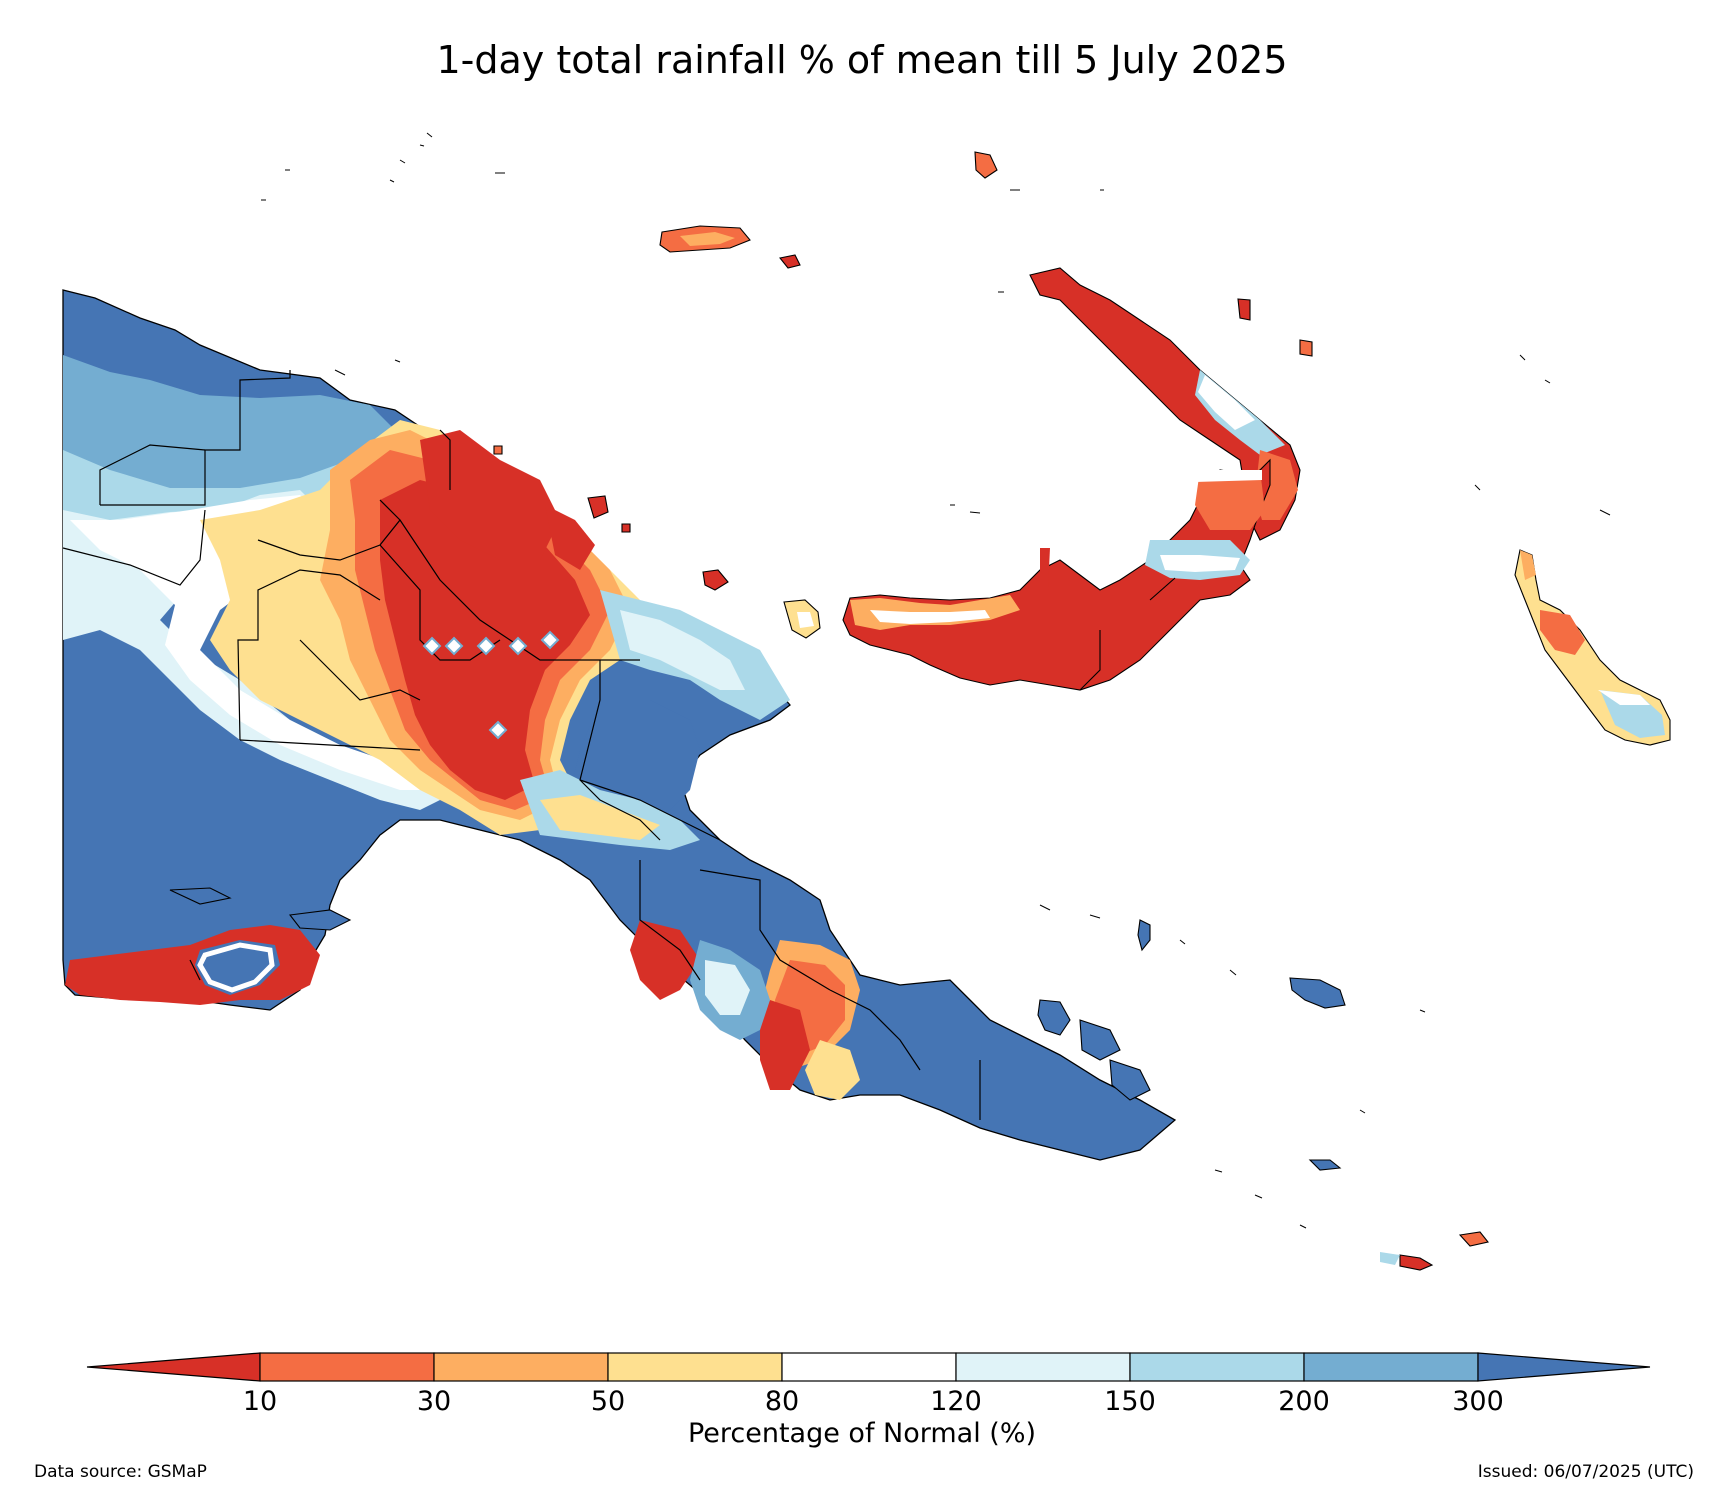 The image size is (1724, 1494). I want to click on colorbar-low-arrow, so click(173, 1367).